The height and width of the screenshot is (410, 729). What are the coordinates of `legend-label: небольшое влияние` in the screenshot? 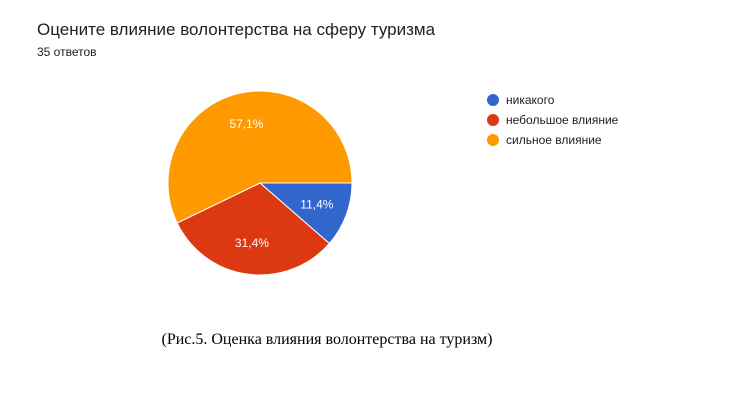 It's located at (562, 120).